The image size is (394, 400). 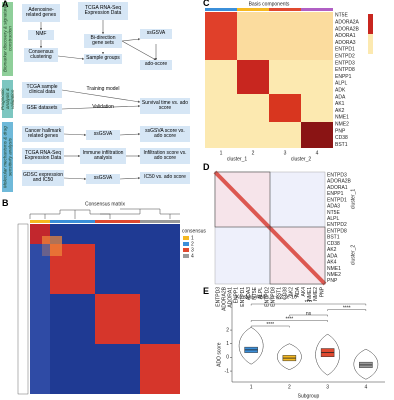 What do you see at coordinates (353, 199) in the screenshot?
I see `cluster-label: cluster_1` at bounding box center [353, 199].